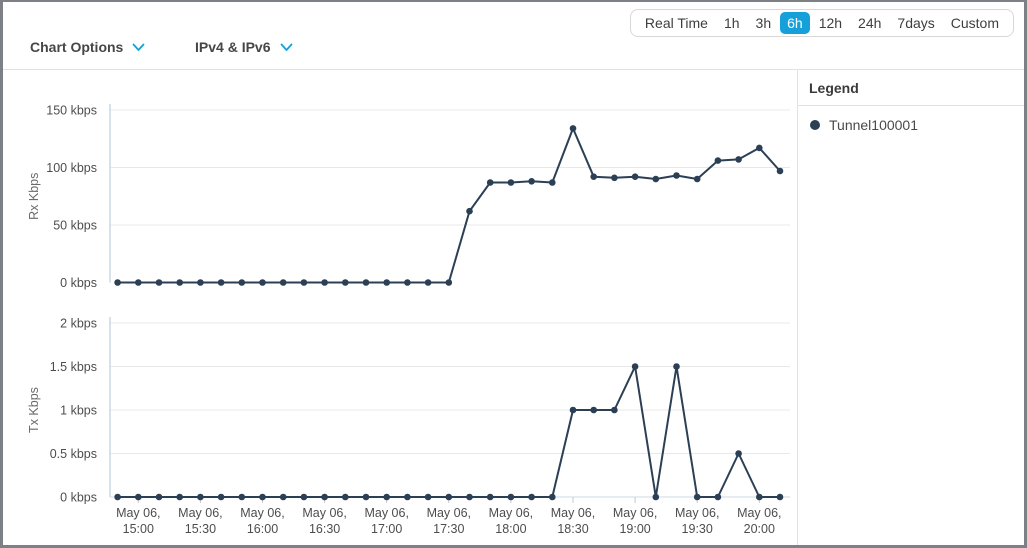 This screenshot has height=548, width=1027. What do you see at coordinates (795, 23) in the screenshot?
I see `time-range-6h: 6h` at bounding box center [795, 23].